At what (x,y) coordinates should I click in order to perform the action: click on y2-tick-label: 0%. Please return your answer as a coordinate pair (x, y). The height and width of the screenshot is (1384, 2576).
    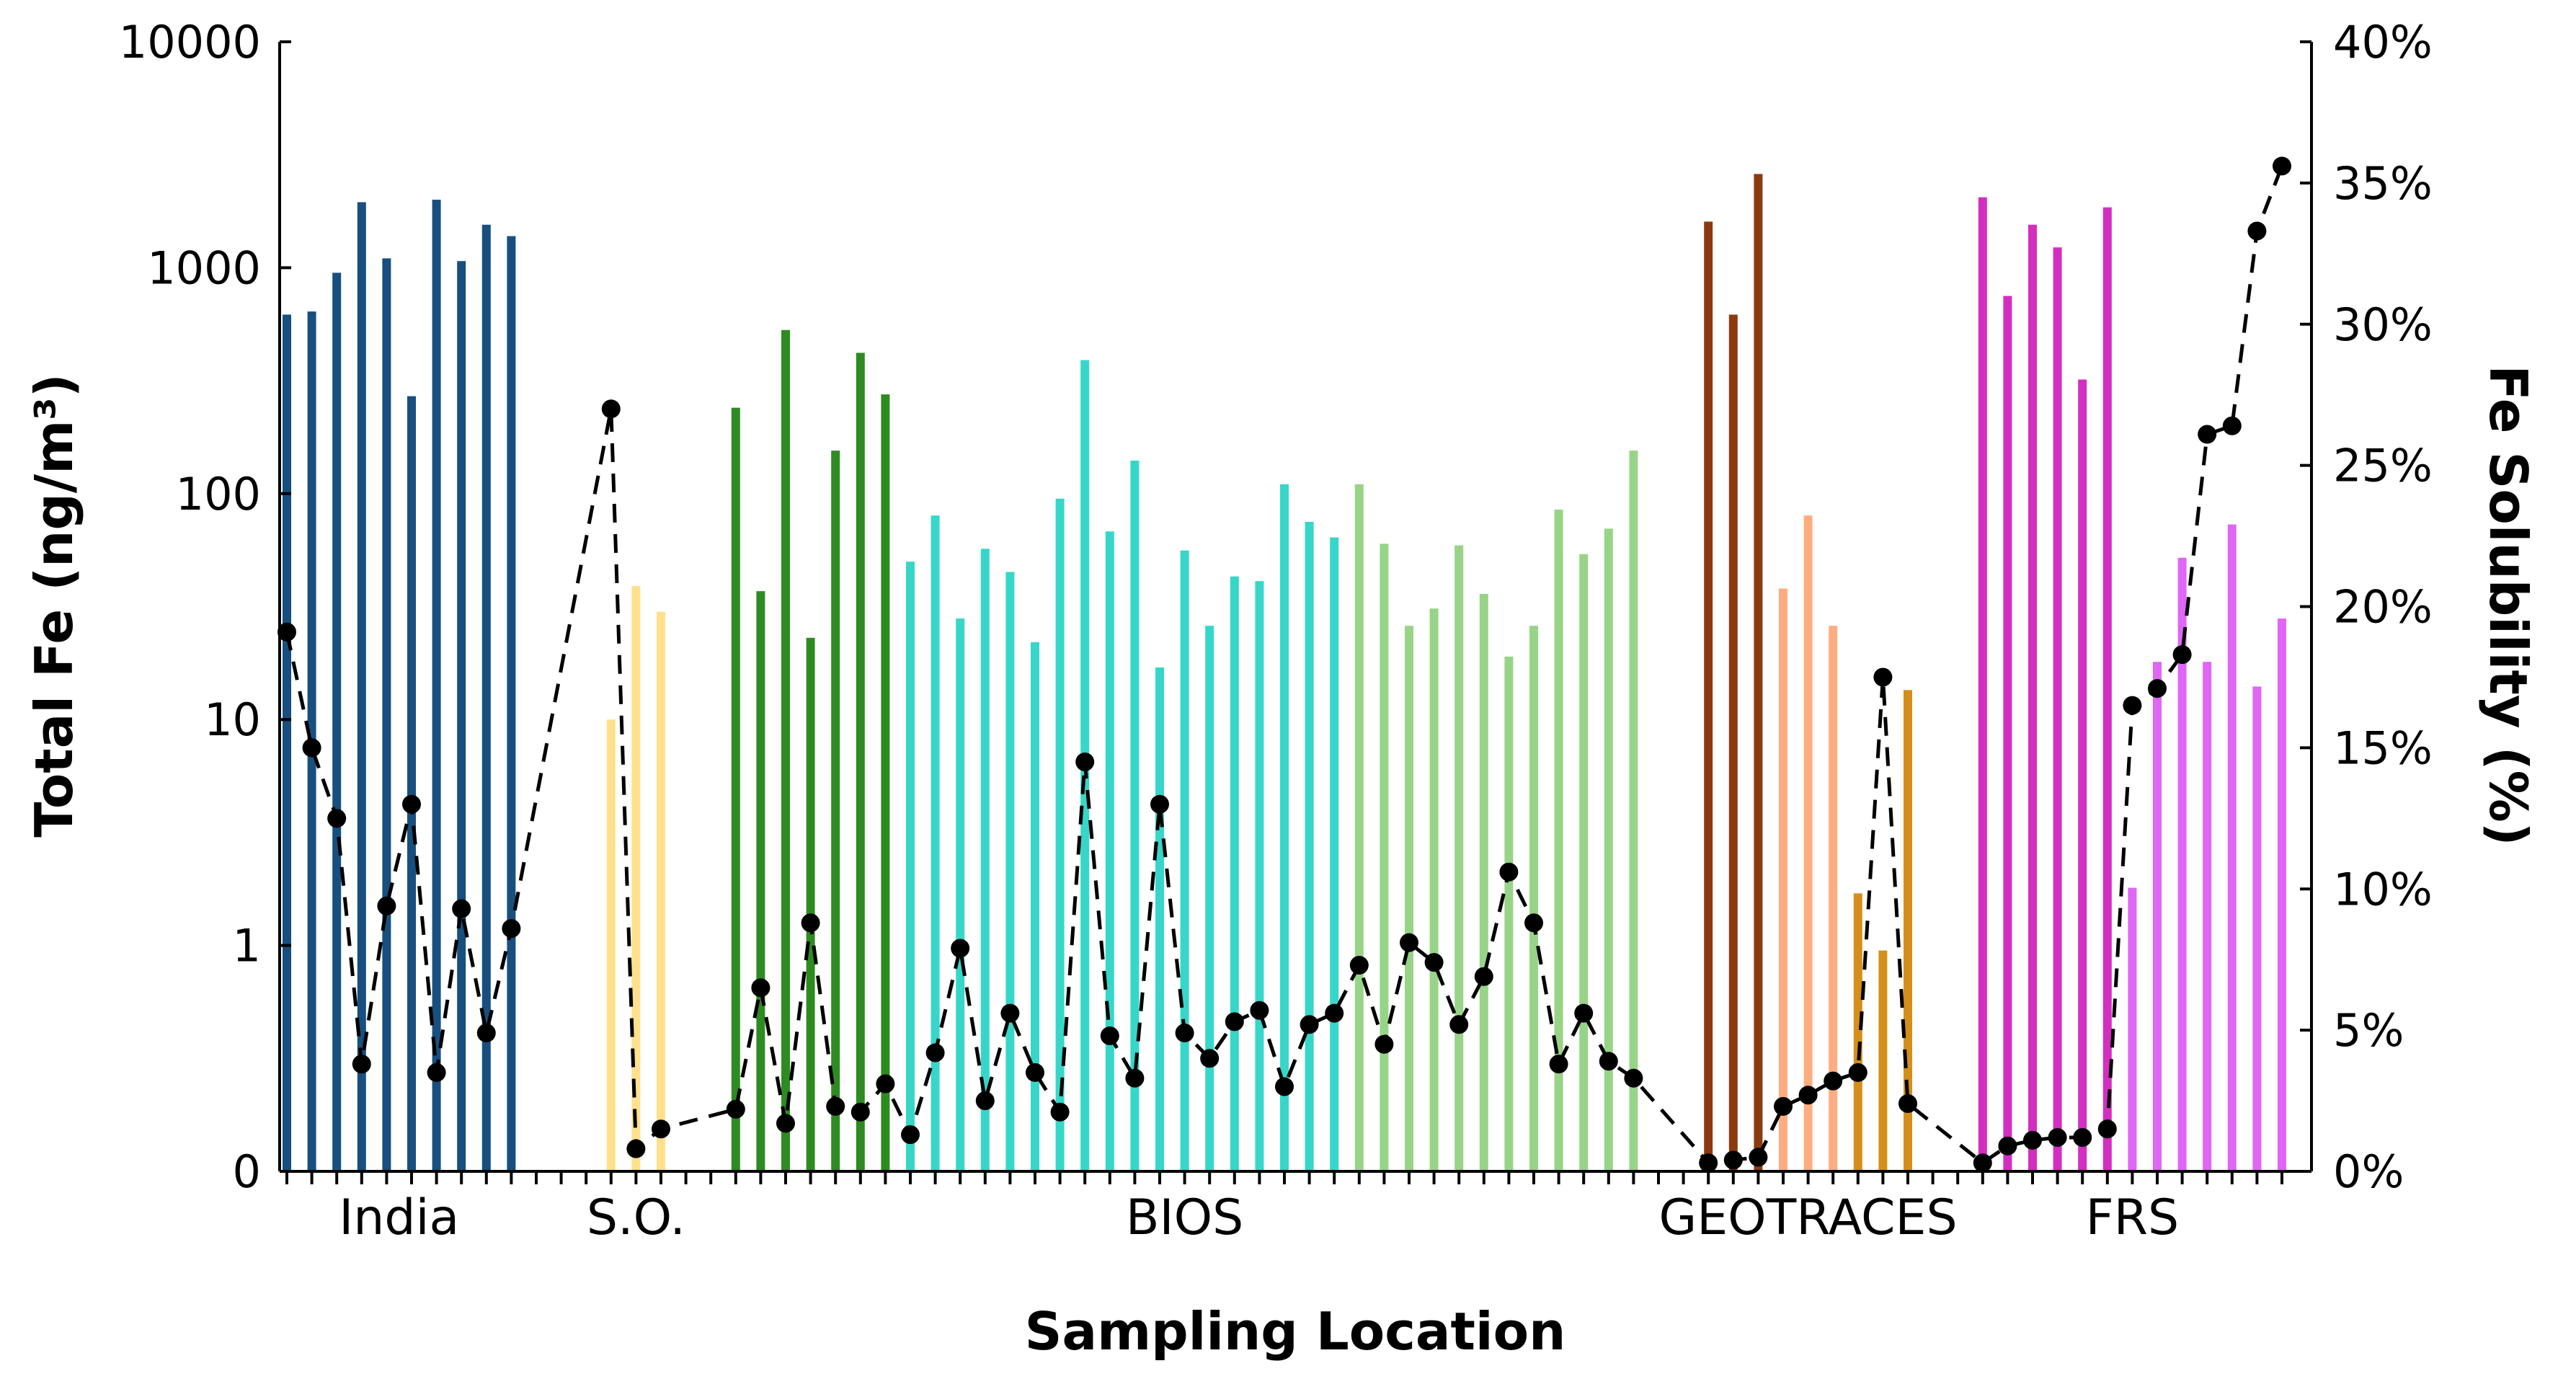
    Looking at the image, I should click on (2368, 1171).